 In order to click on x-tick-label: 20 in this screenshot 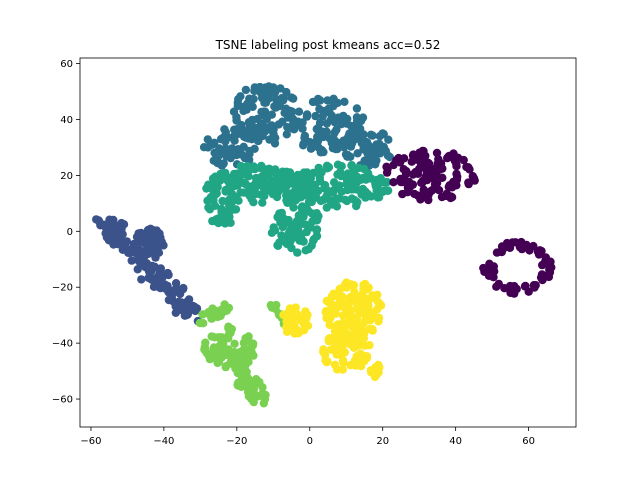, I will do `click(382, 441)`.